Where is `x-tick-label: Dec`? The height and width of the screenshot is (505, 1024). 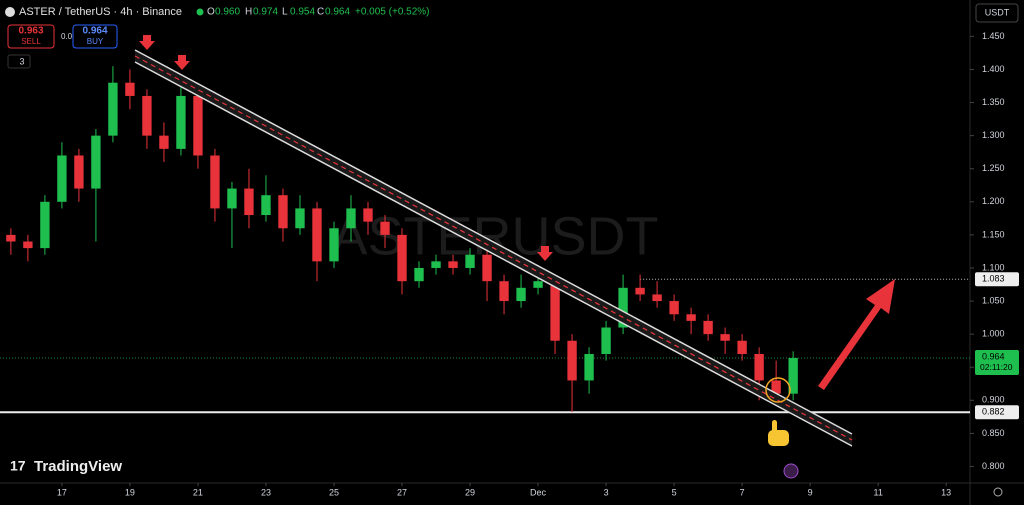
x-tick-label: Dec is located at coordinates (538, 492).